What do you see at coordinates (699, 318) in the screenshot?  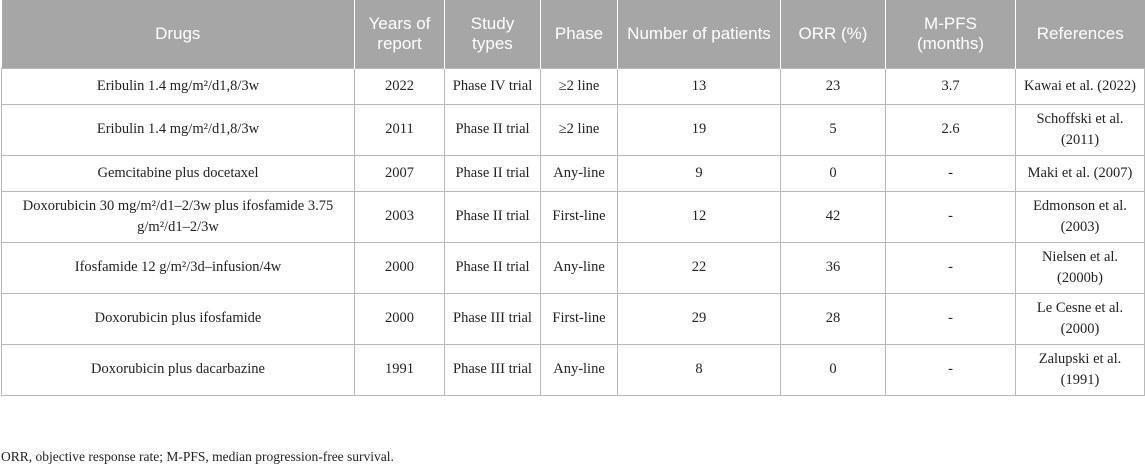 I see `cell-patients: 29` at bounding box center [699, 318].